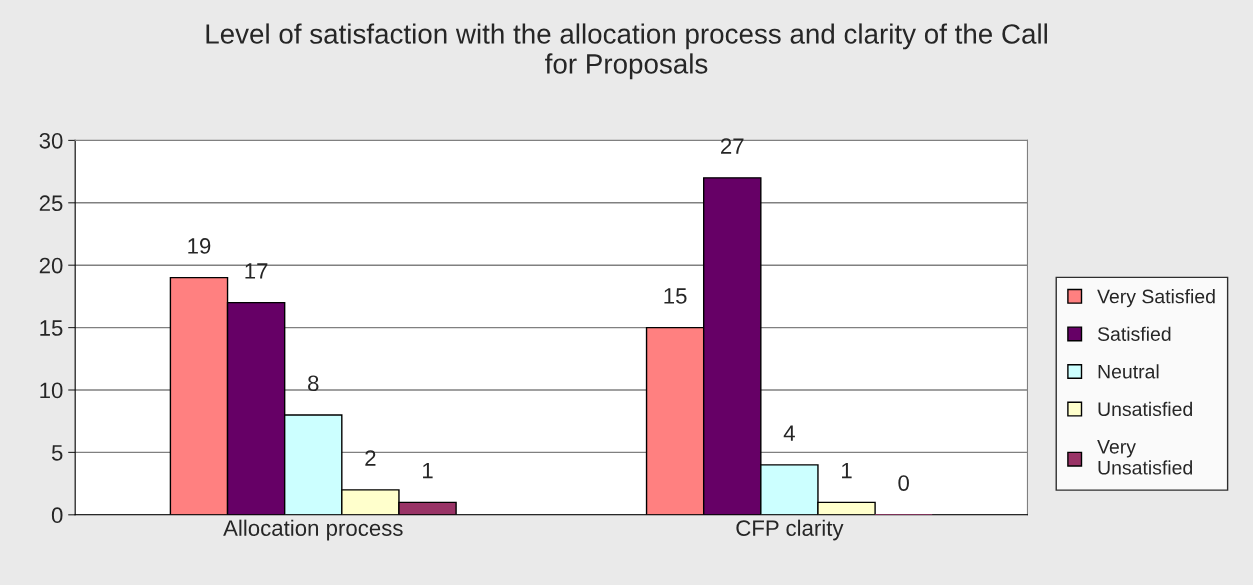  Describe the element at coordinates (675, 296) in the screenshot. I see `data-label: 15` at that location.